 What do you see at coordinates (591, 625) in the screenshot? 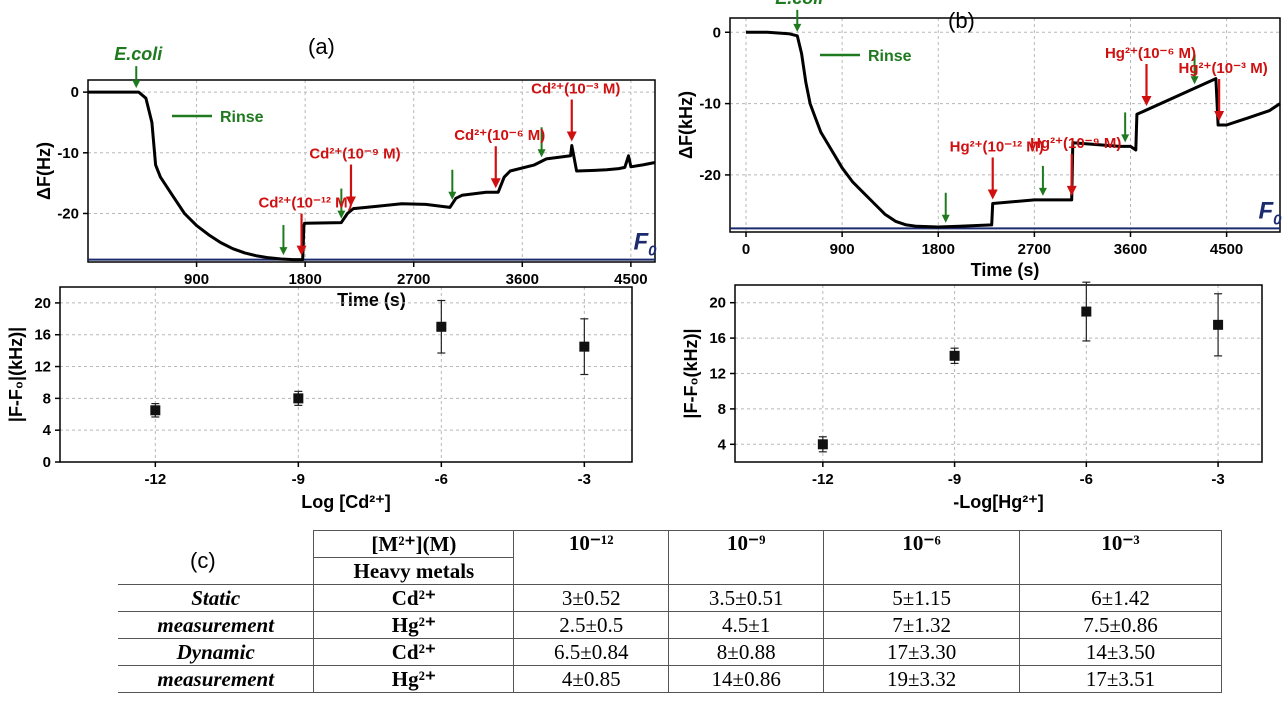
I see `table-cell: 2.5±0.5` at bounding box center [591, 625].